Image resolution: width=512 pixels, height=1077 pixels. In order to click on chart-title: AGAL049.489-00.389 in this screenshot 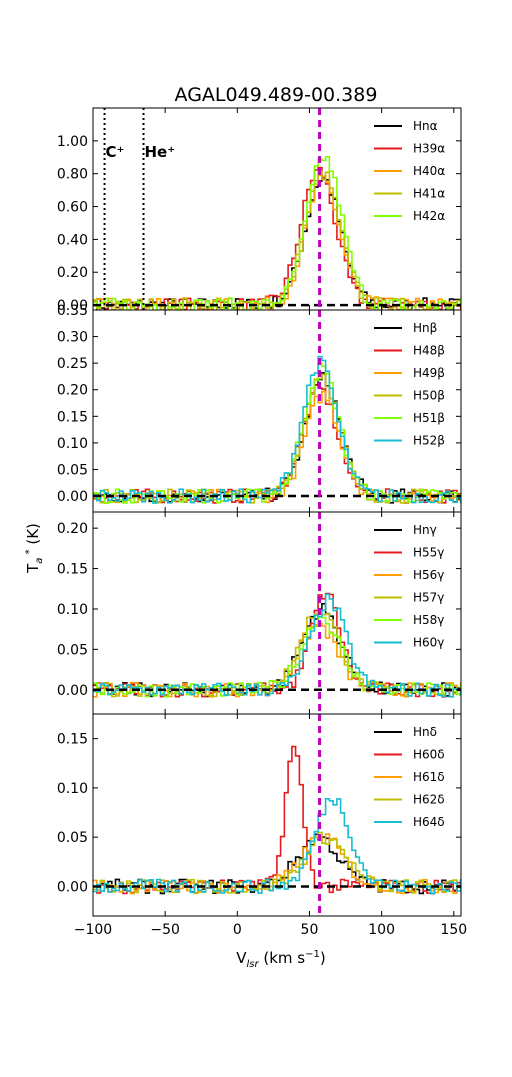, I will do `click(276, 95)`.